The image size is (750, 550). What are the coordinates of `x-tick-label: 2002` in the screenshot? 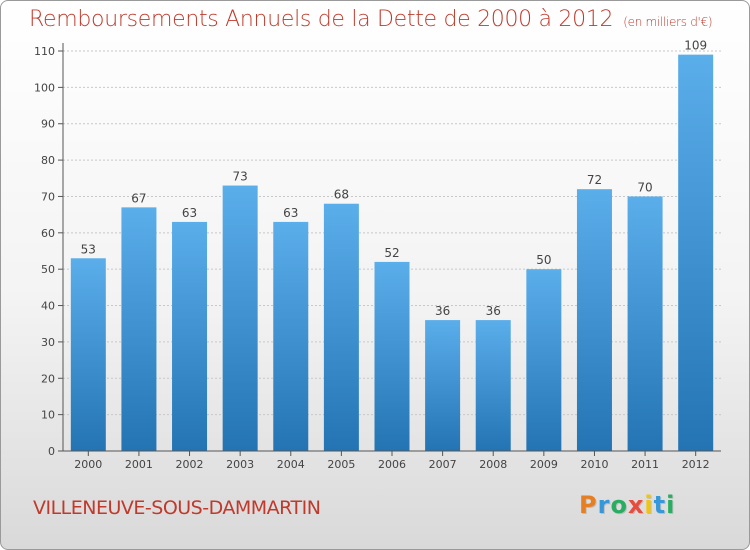 It's located at (190, 464).